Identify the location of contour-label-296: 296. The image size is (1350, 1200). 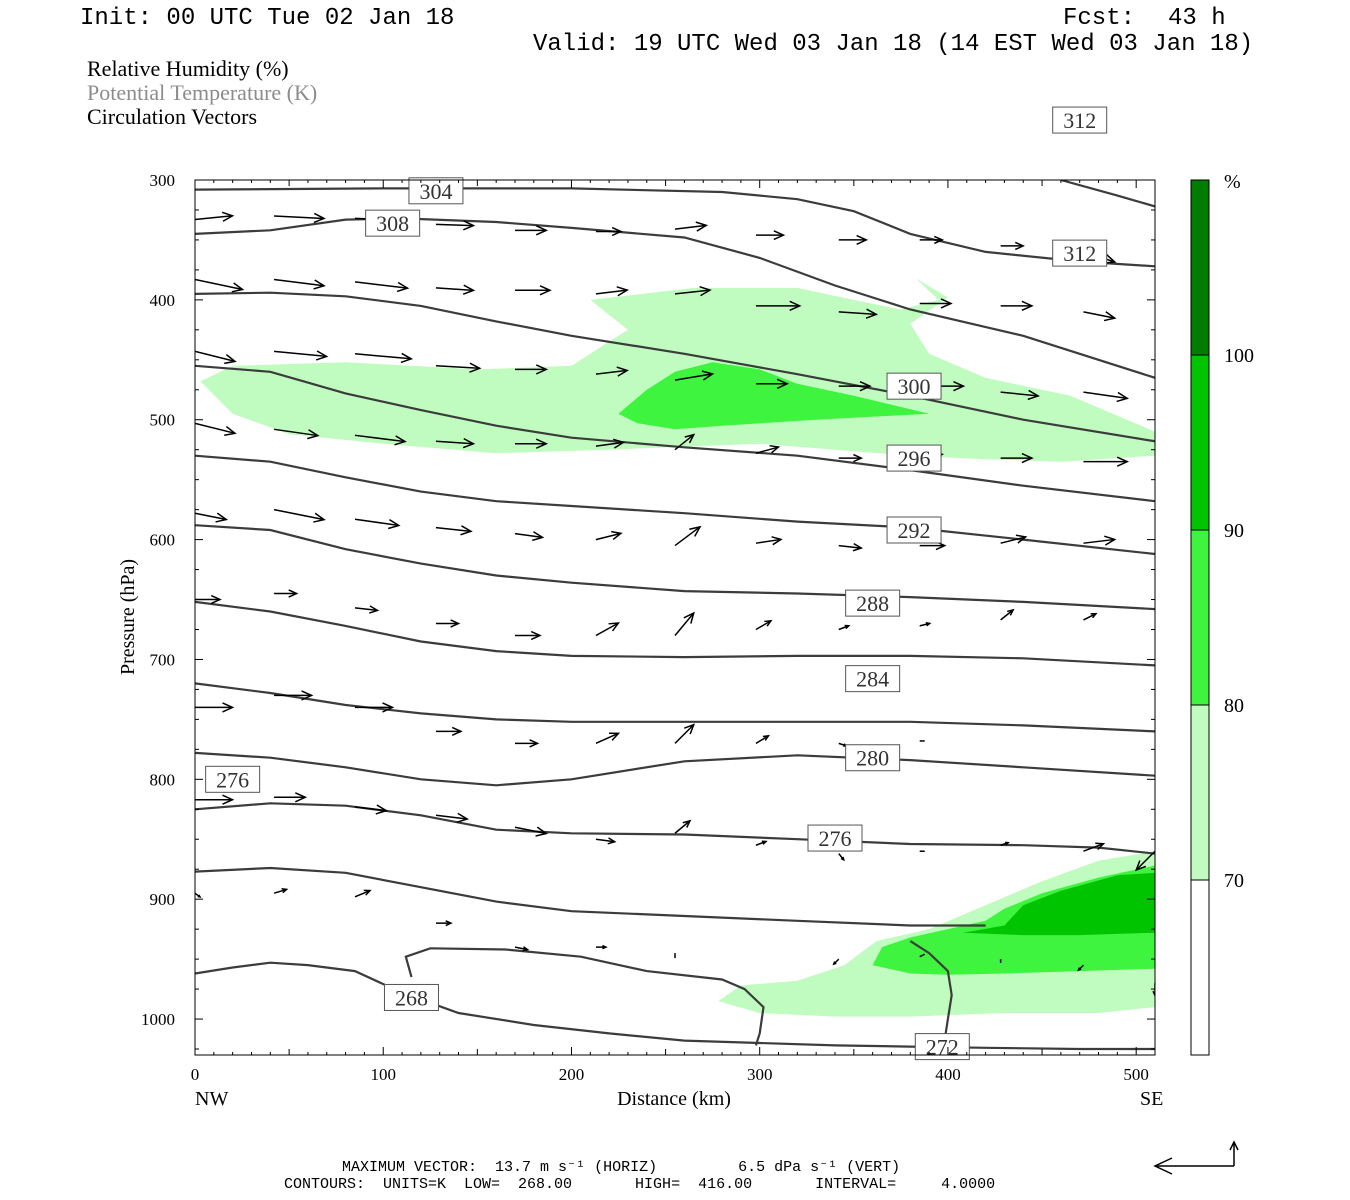
(914, 458).